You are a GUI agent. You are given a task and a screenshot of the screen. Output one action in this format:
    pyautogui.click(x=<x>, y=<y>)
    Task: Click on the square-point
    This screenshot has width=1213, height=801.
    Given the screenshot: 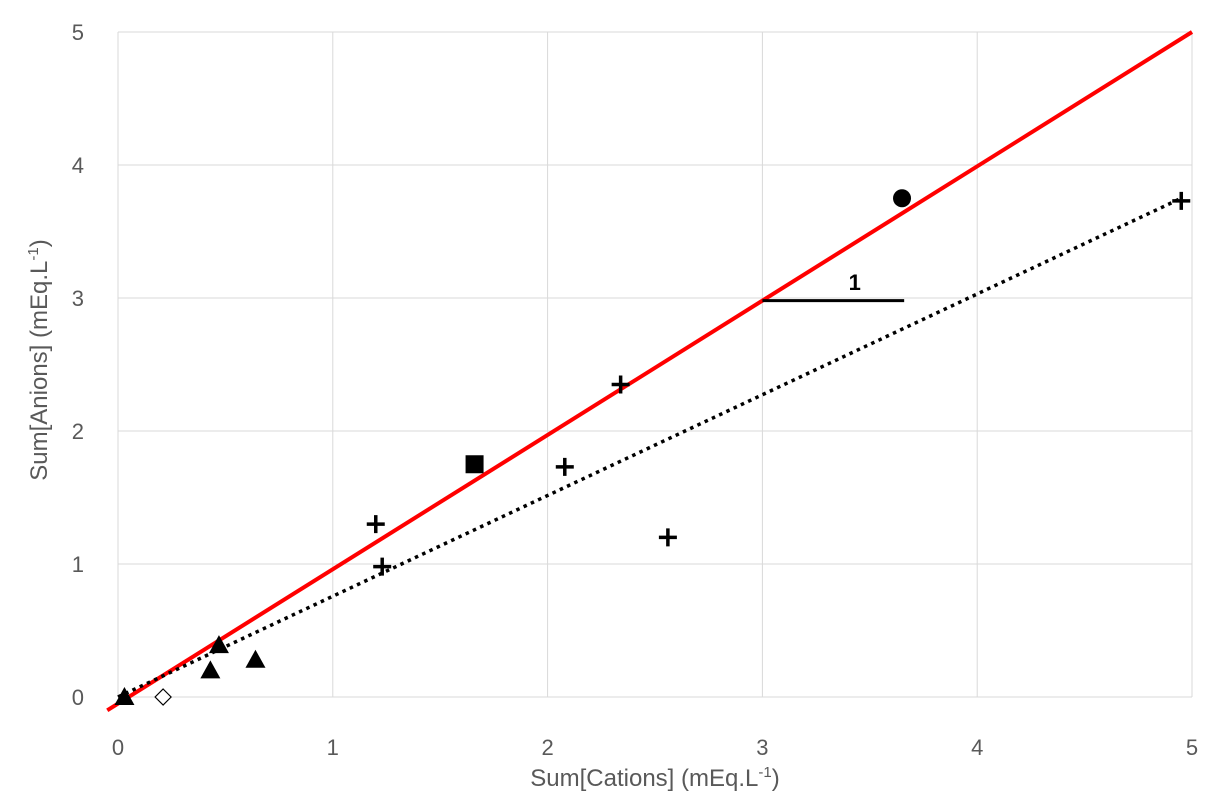 What is the action you would take?
    pyautogui.click(x=474, y=464)
    